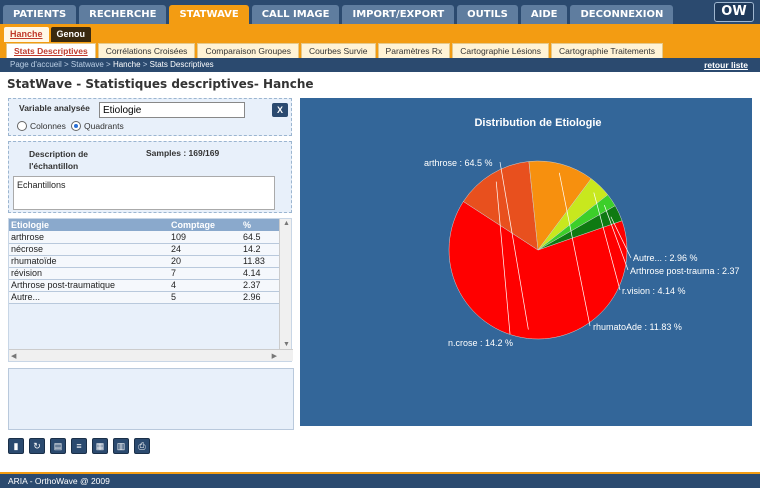 The height and width of the screenshot is (488, 760). I want to click on tab-courbes-survie: Courbes Survie, so click(338, 50).